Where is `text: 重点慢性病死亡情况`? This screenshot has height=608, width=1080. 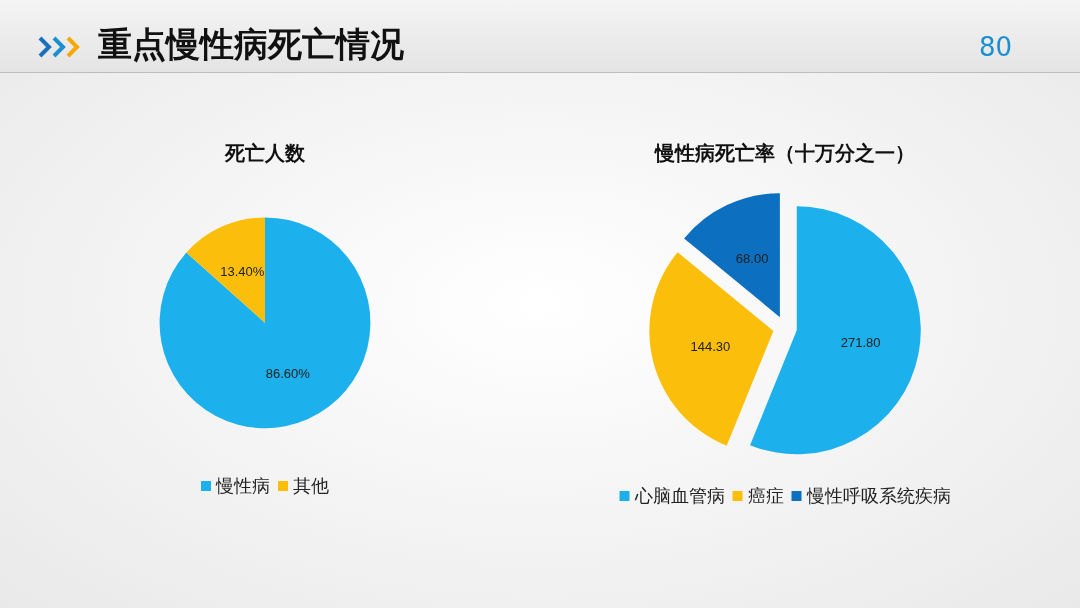 text: 重点慢性病死亡情况 is located at coordinates (251, 44).